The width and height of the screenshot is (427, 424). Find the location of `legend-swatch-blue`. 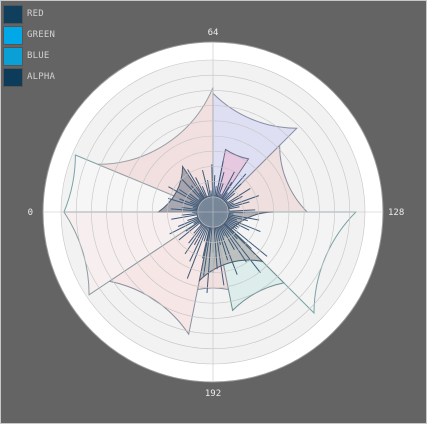

legend-swatch-blue is located at coordinates (13, 56).